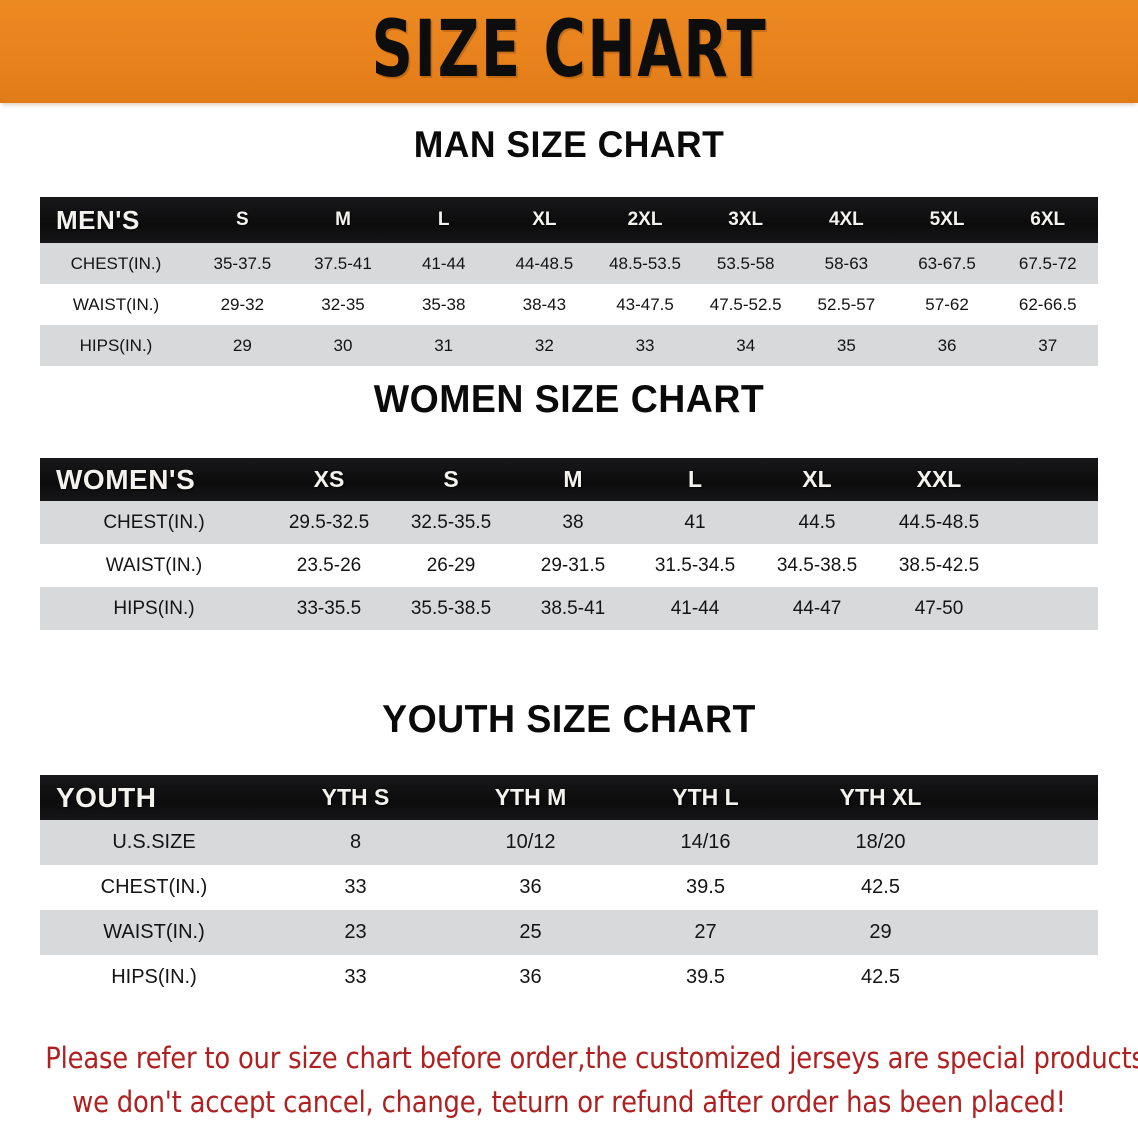 The width and height of the screenshot is (1138, 1132). Describe the element at coordinates (846, 263) in the screenshot. I see `cell-value: 58-63` at that location.